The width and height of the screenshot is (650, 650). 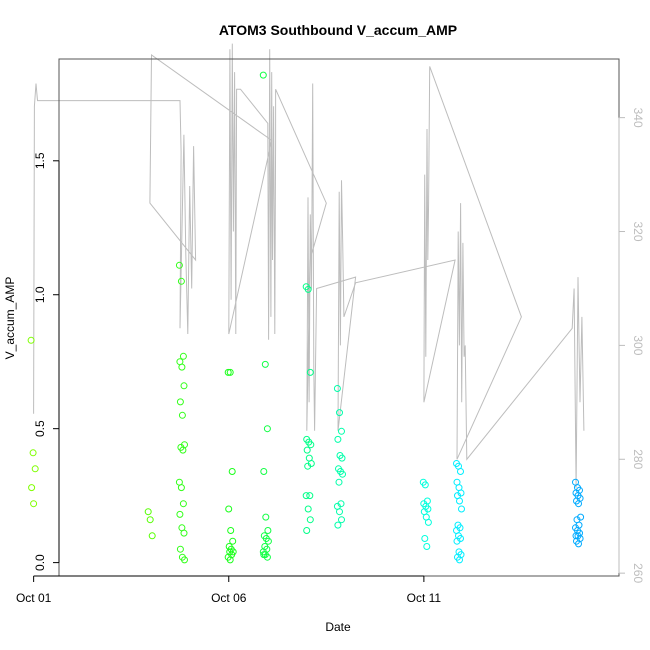 What do you see at coordinates (229, 598) in the screenshot?
I see `x-tick-label: Oct 06` at bounding box center [229, 598].